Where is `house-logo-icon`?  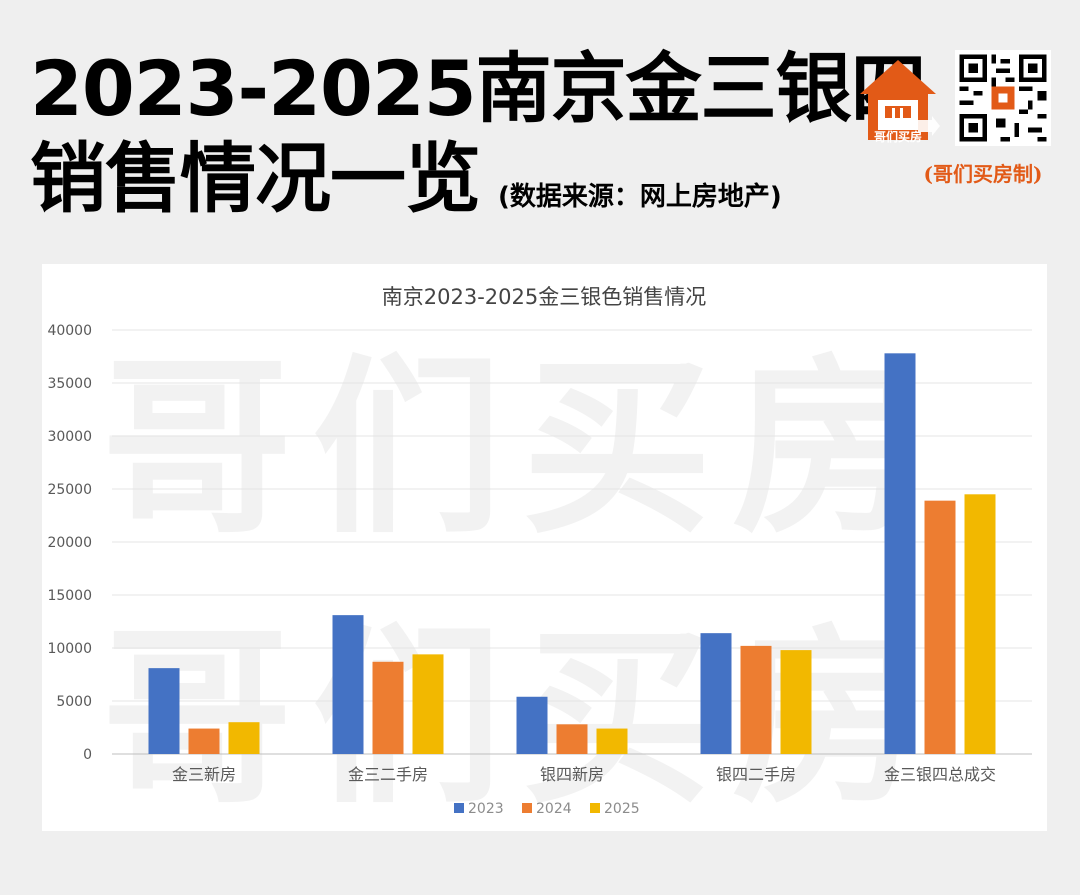
house-logo-icon is located at coordinates (900, 100).